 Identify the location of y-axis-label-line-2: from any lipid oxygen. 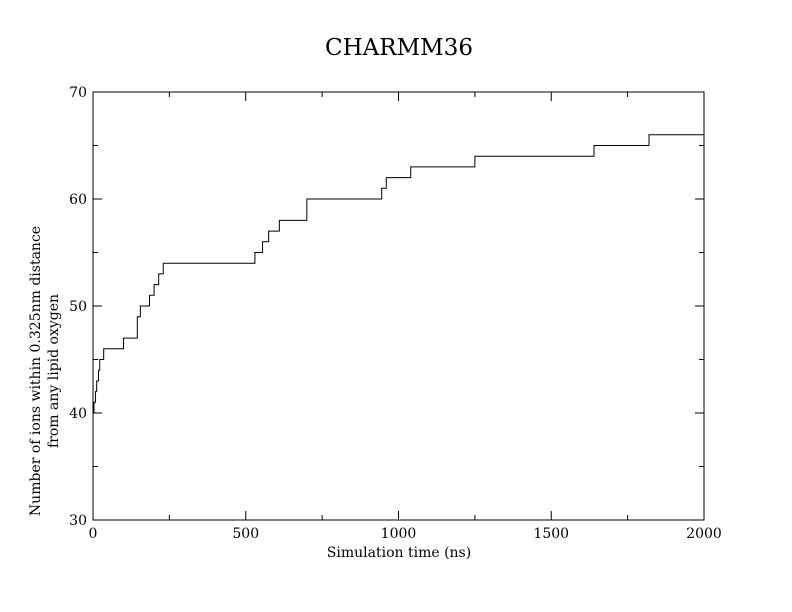
(54, 371).